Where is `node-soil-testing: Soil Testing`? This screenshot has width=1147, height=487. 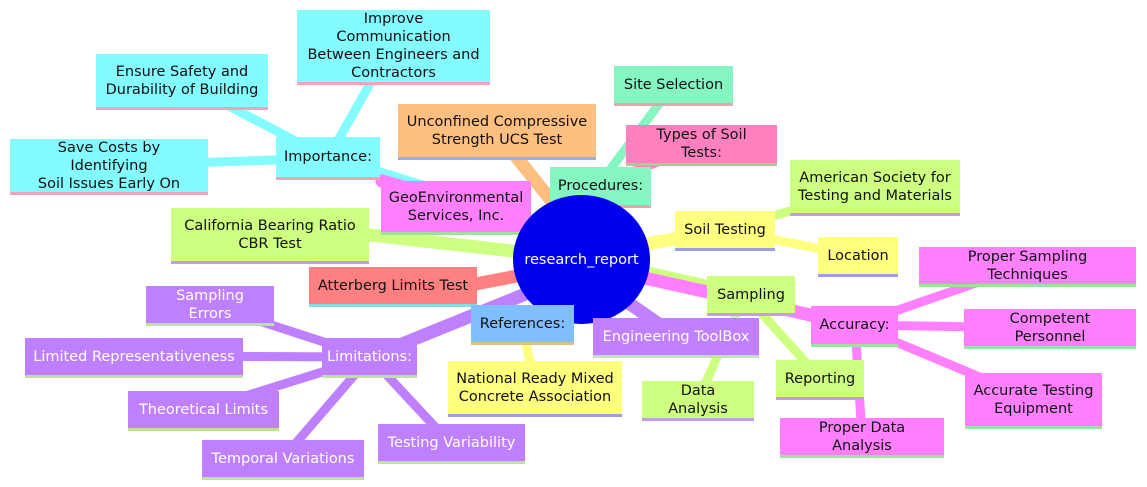
node-soil-testing: Soil Testing is located at coordinates (725, 231).